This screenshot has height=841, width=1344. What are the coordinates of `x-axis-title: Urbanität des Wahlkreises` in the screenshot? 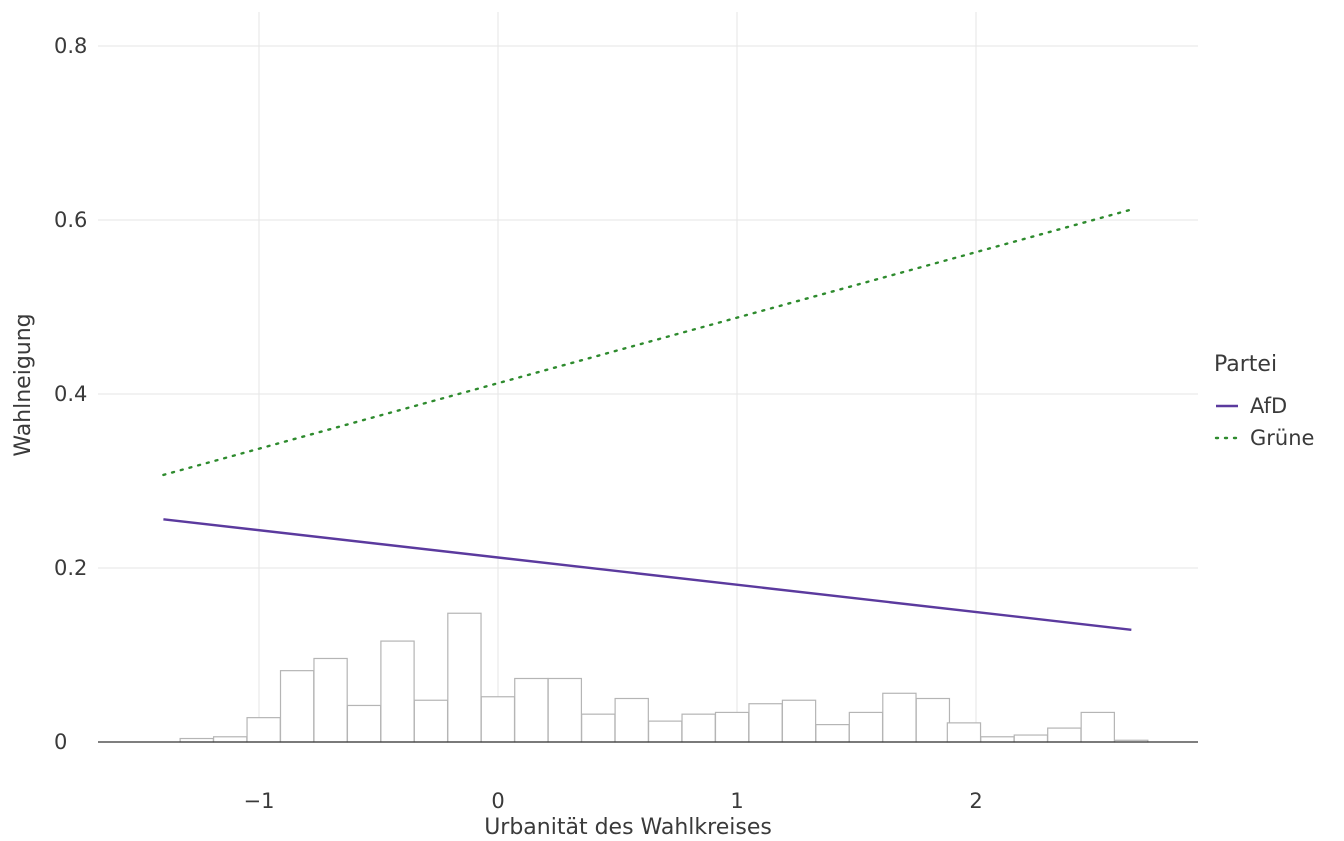 It's located at (628, 827).